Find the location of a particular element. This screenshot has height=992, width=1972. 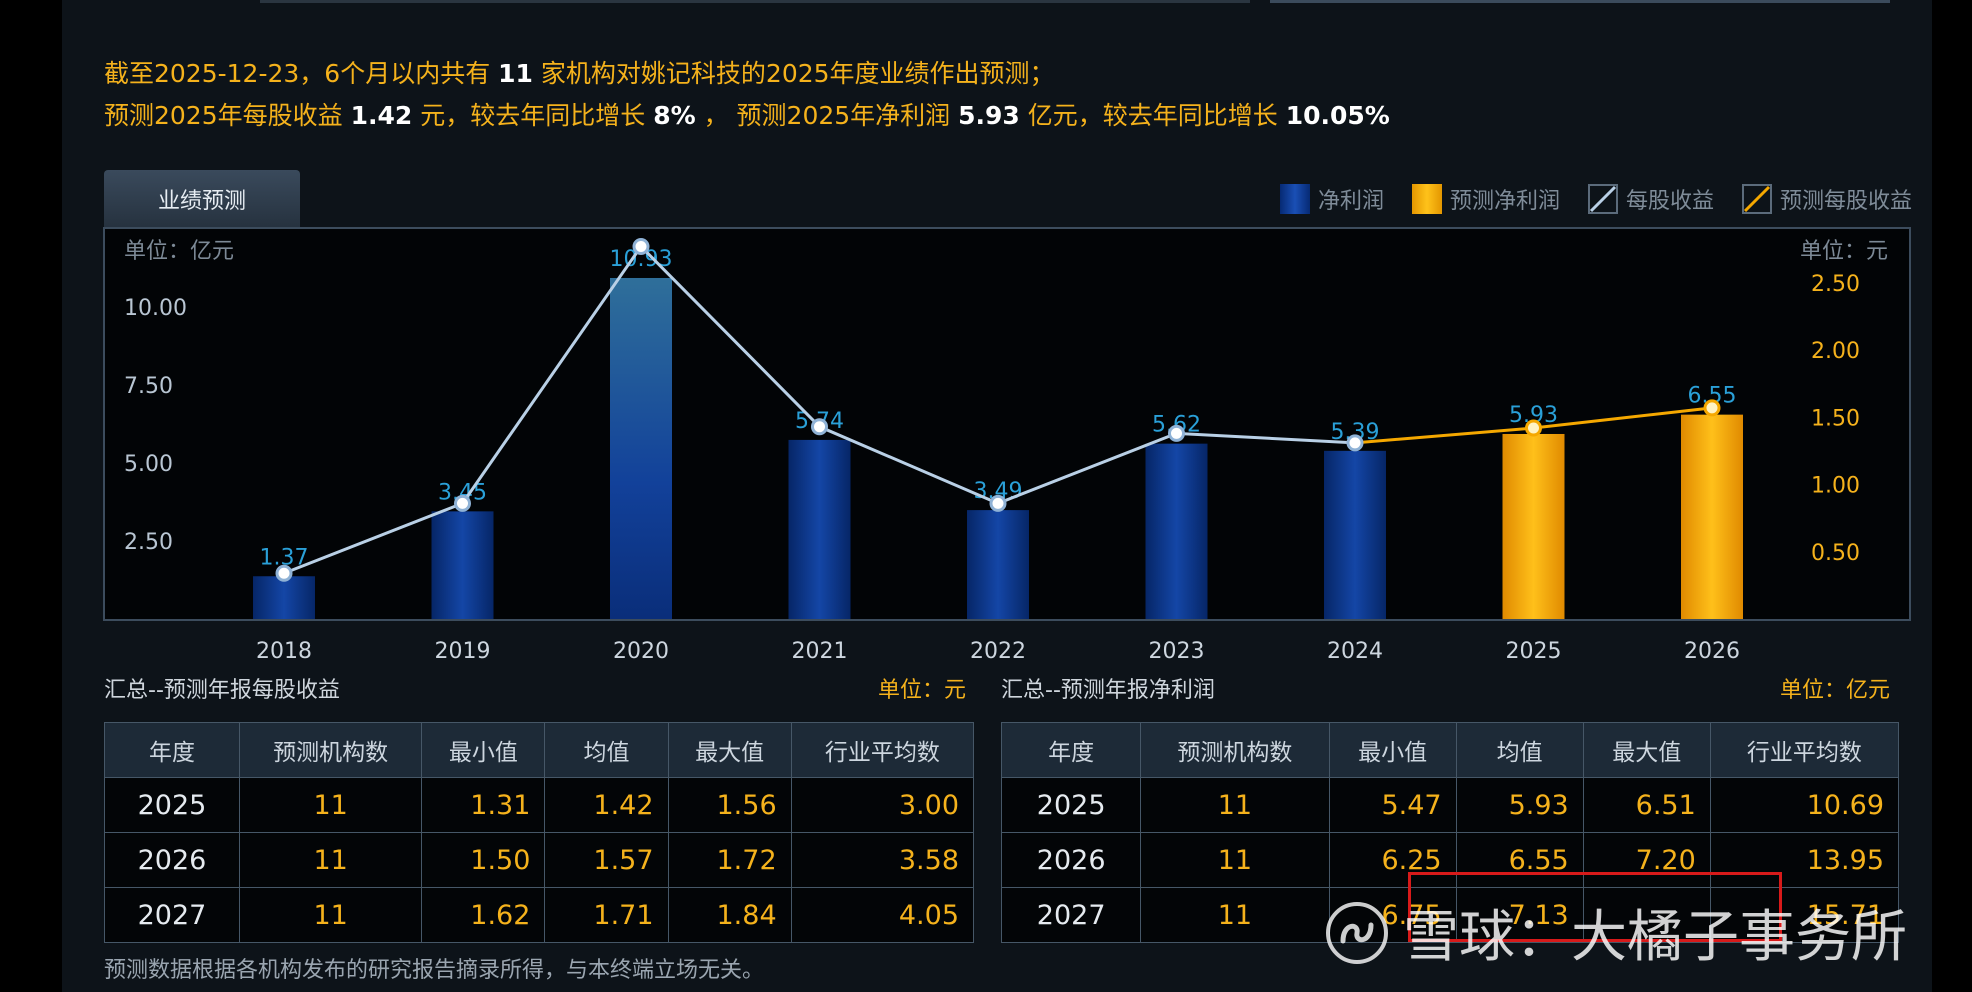

cell-industry-avg: 10.69 is located at coordinates (1804, 805).